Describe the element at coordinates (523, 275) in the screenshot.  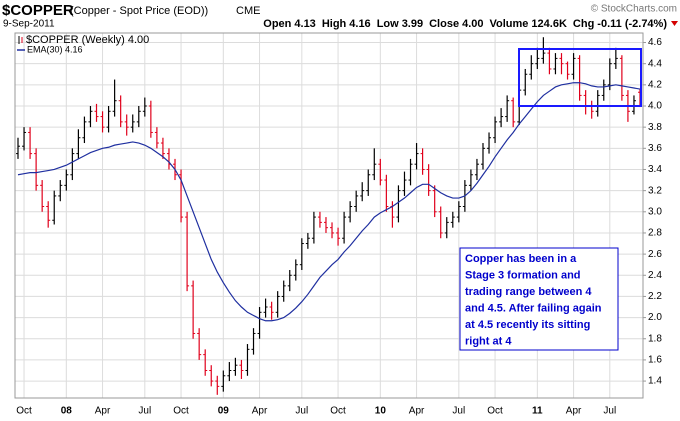
I see `annotation-text: Stage 3 formation and` at that location.